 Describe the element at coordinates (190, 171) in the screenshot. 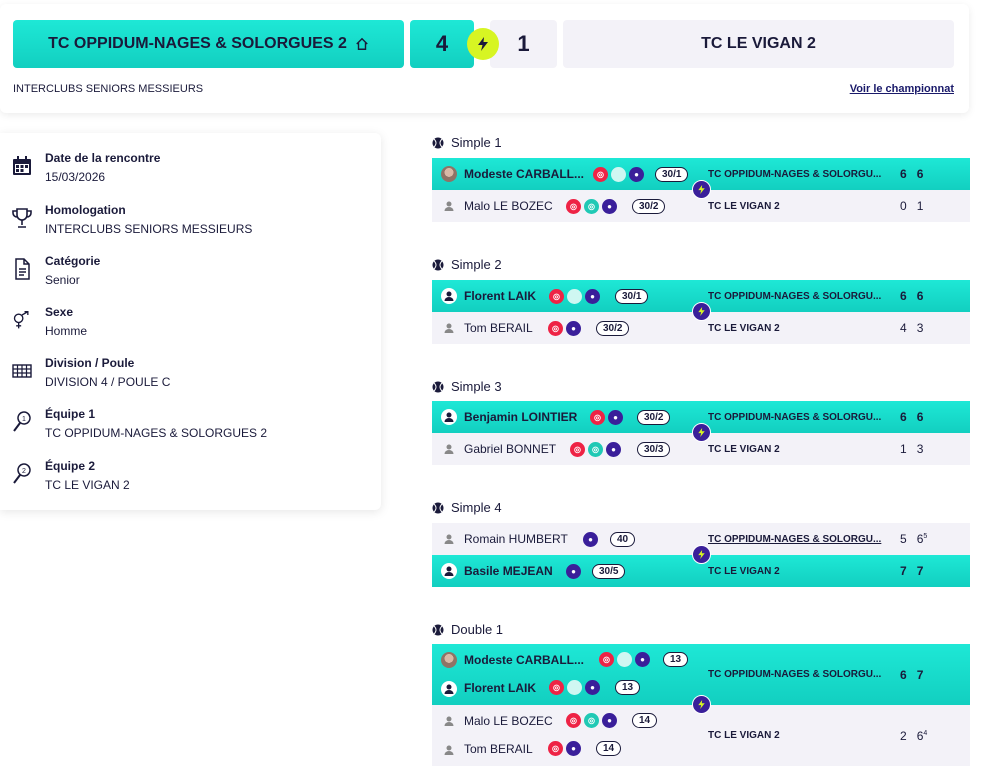

I see `info-date: Date de la rencontre 15/03/2026` at that location.